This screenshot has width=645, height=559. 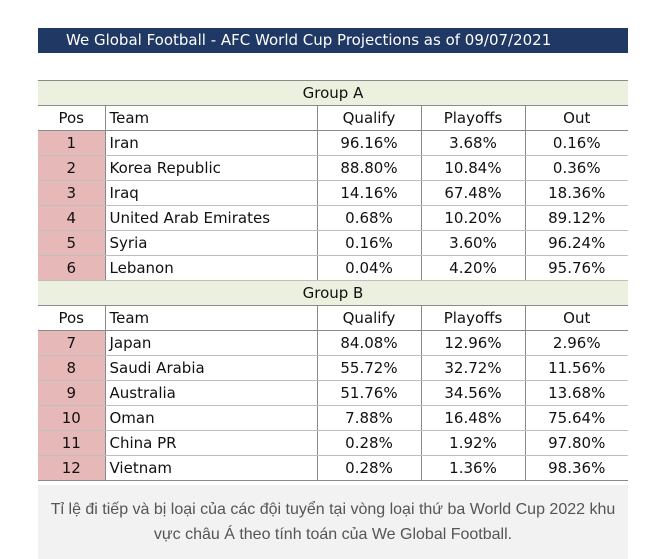 I want to click on cell-out: 0.16%, so click(x=576, y=143).